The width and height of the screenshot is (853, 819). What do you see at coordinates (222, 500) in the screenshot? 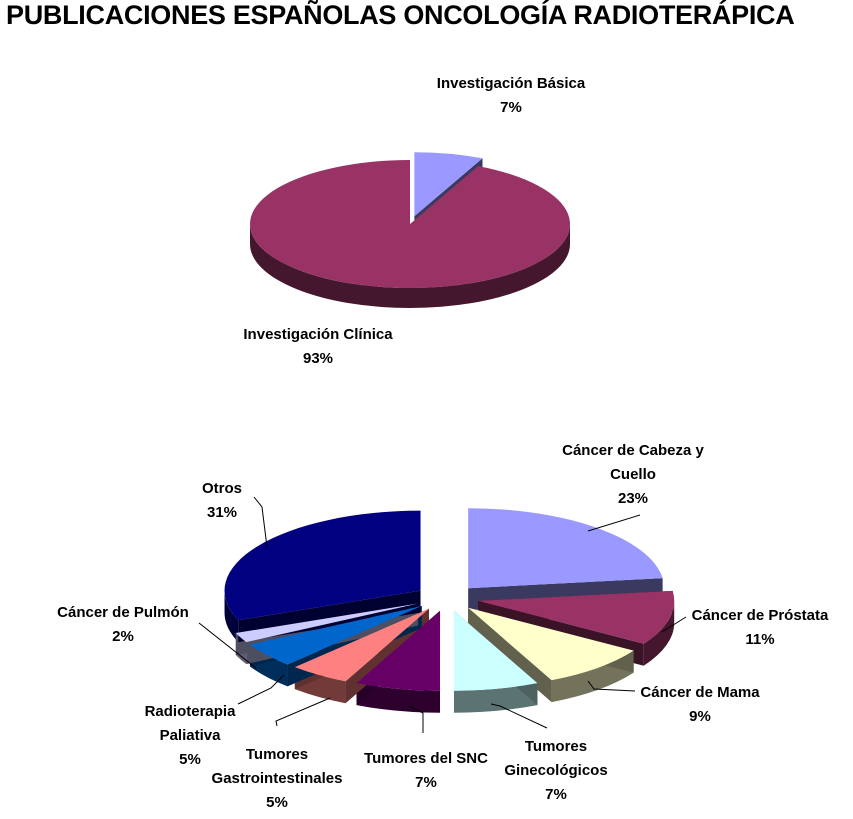
I see `label-otros: Otros 31%` at bounding box center [222, 500].